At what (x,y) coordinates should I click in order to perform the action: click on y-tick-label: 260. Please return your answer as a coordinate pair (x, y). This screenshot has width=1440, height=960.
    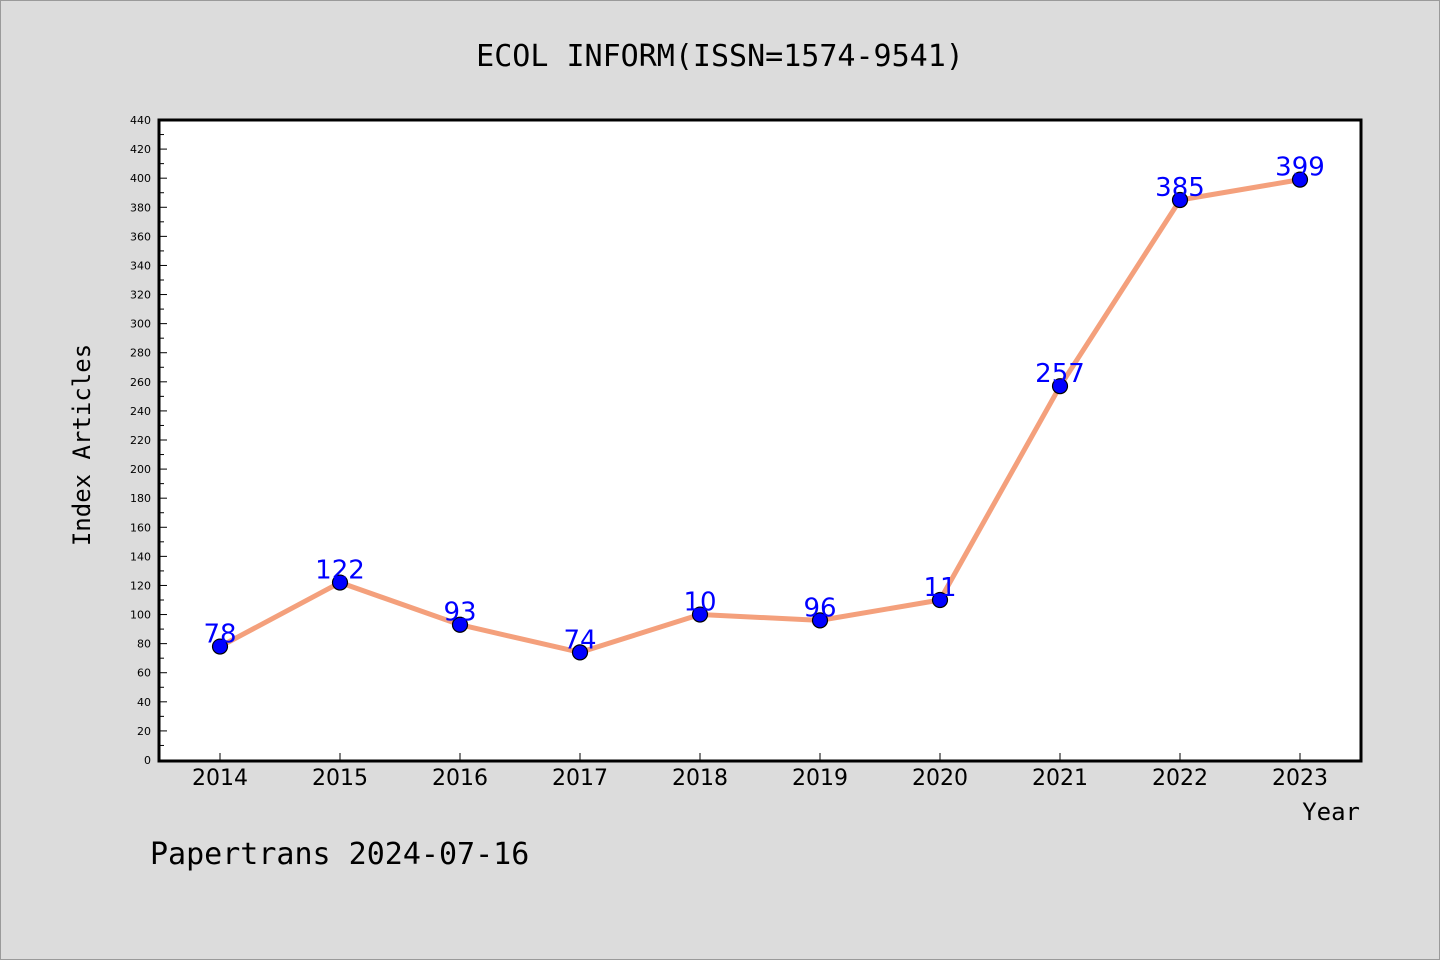
    Looking at the image, I should click on (140, 382).